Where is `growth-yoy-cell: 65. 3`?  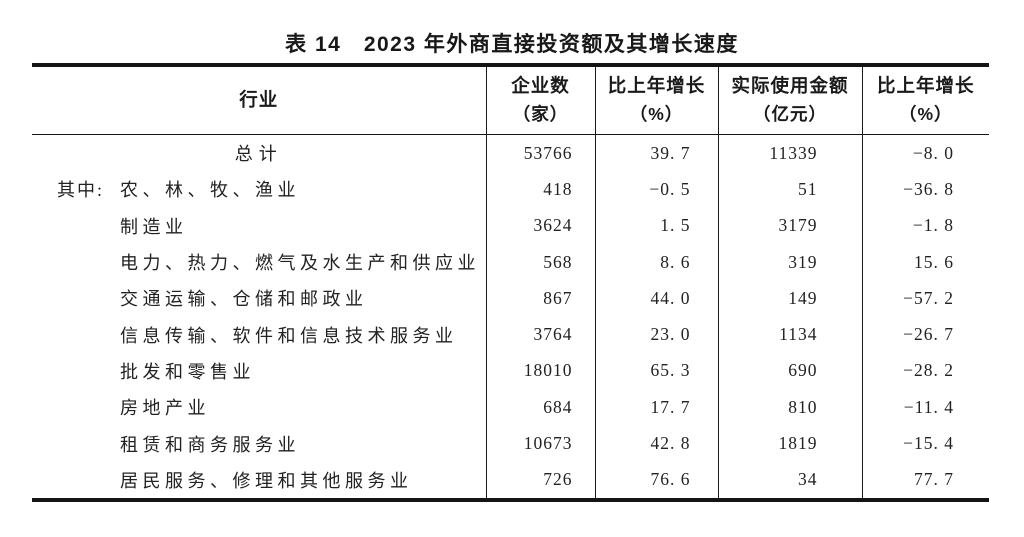
growth-yoy-cell: 65. 3 is located at coordinates (656, 371).